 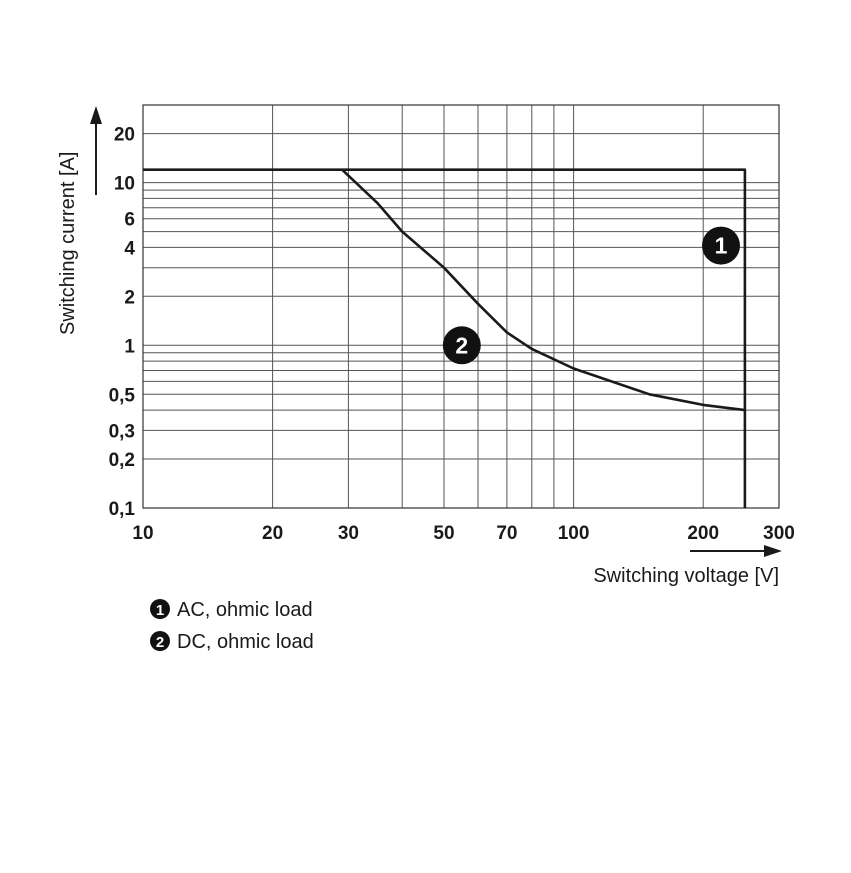 I want to click on curve-marker-number: 1, so click(x=721, y=246).